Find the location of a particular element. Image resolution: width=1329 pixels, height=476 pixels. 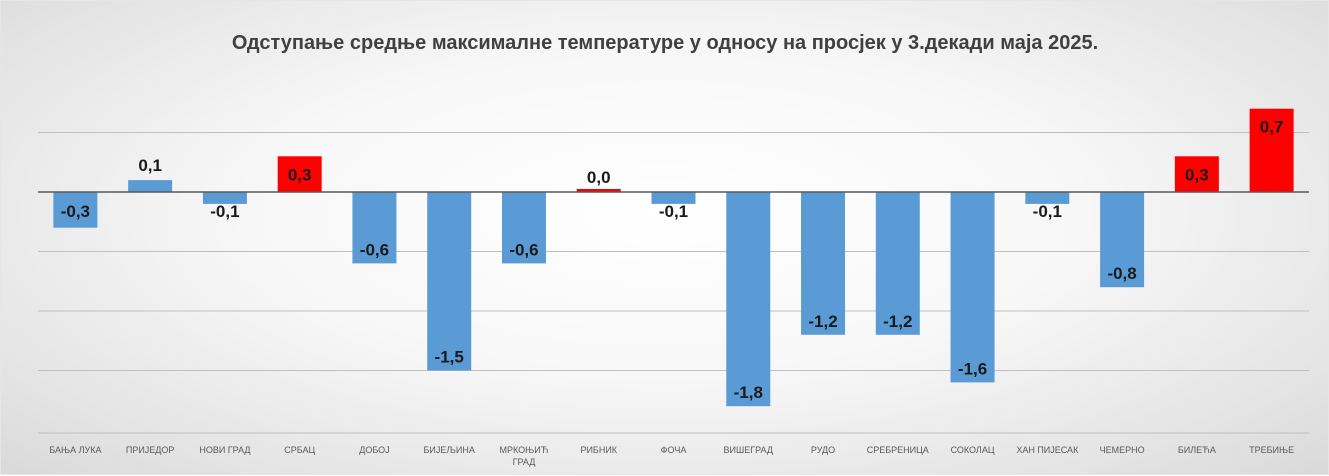

tick-label: БАЊА ЛУКА is located at coordinates (75, 450).